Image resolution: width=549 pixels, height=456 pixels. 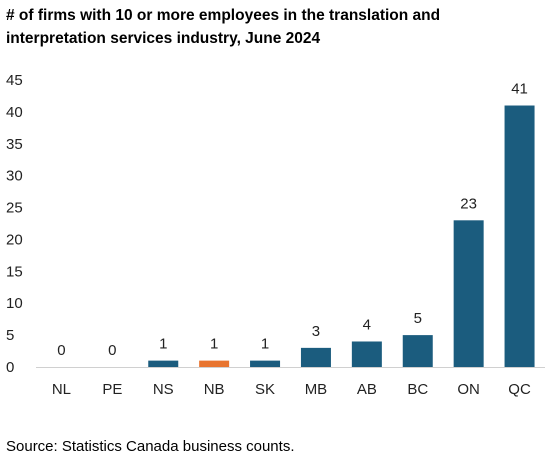 I want to click on y-tick-label: 5, so click(x=10, y=335).